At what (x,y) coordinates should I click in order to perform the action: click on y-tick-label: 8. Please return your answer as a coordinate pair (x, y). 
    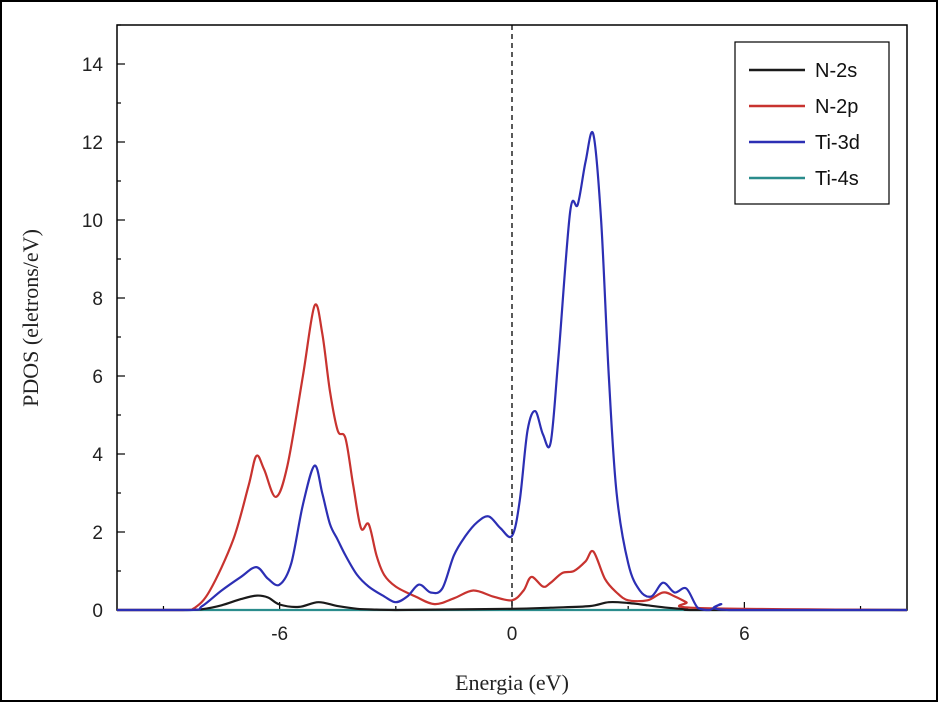
    Looking at the image, I should click on (97, 299).